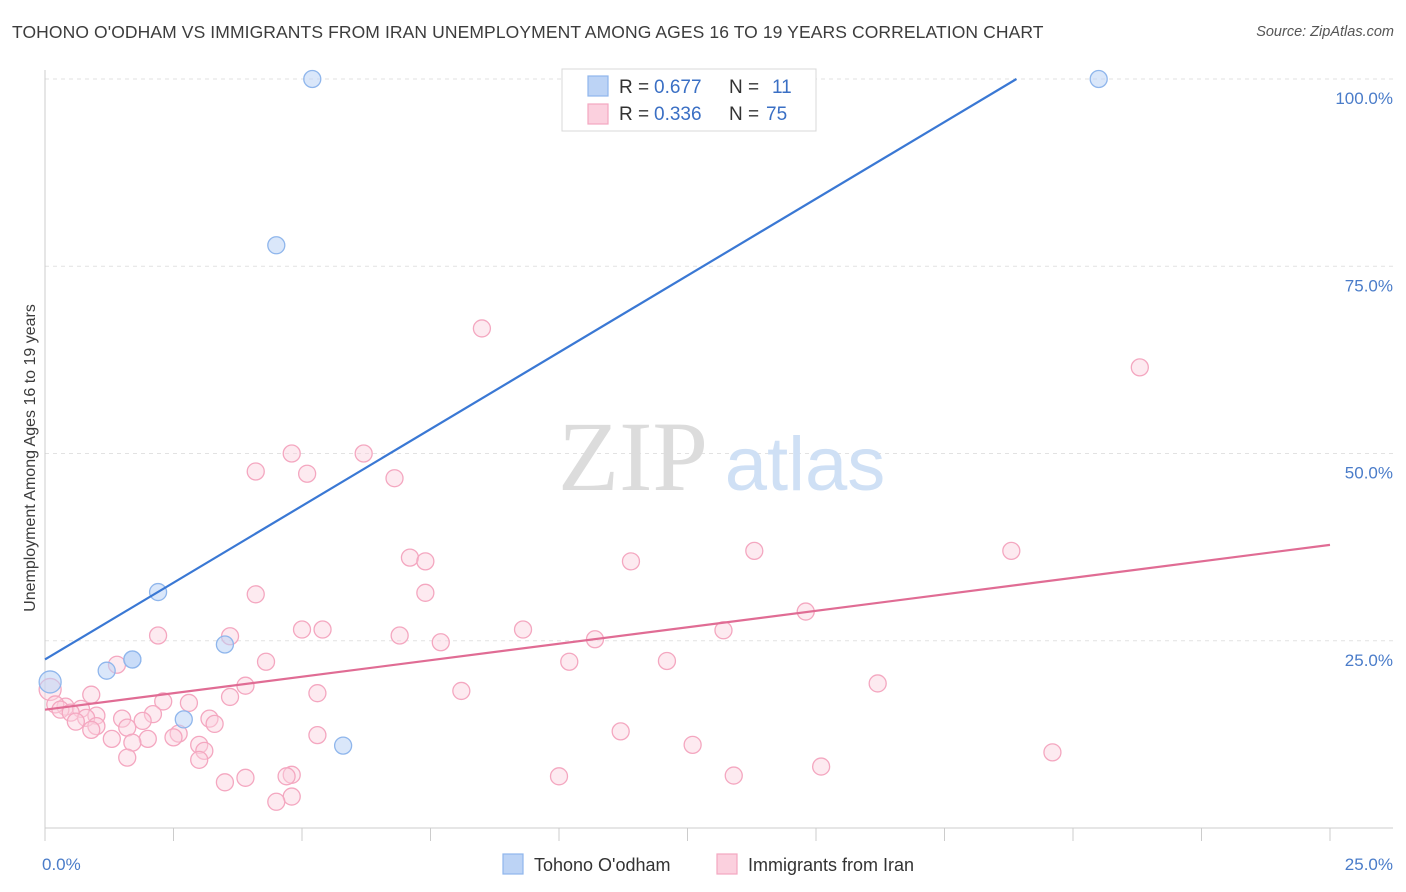 The image size is (1406, 892). Describe the element at coordinates (708, 864) in the screenshot. I see `bottom-legend: Tohono O'odham Immigrants from Iran` at that location.